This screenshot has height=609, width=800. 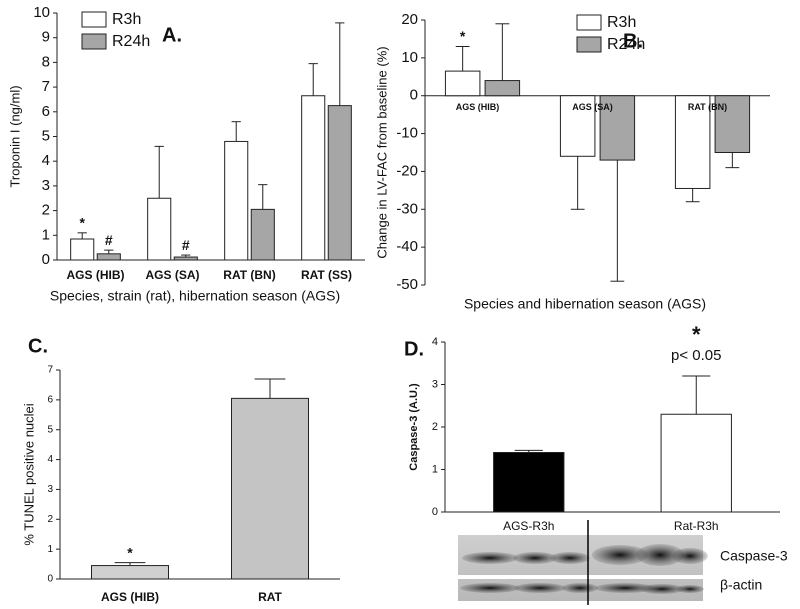 What do you see at coordinates (270, 597) in the screenshot?
I see `x-tick-label: RAT` at bounding box center [270, 597].